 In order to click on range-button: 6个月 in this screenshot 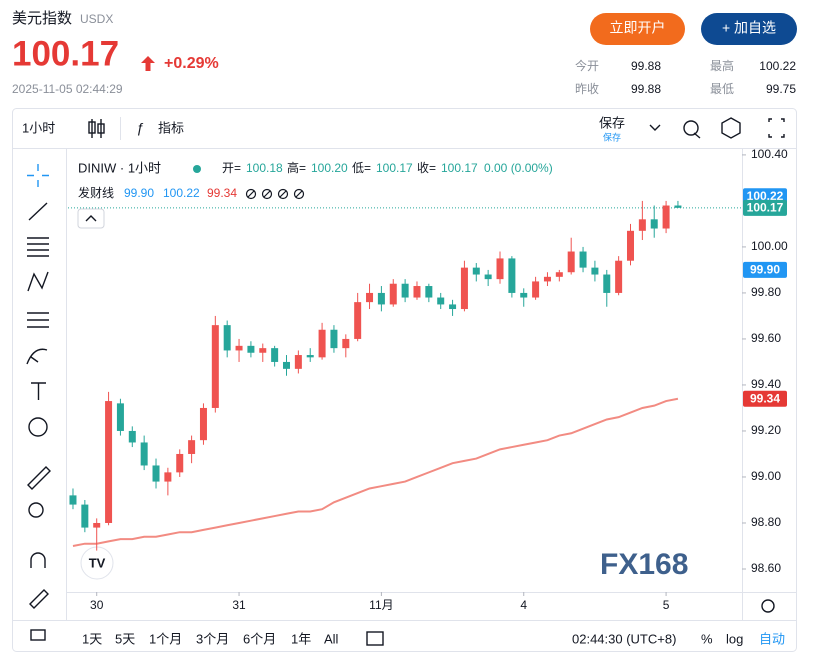, I will do `click(259, 638)`.